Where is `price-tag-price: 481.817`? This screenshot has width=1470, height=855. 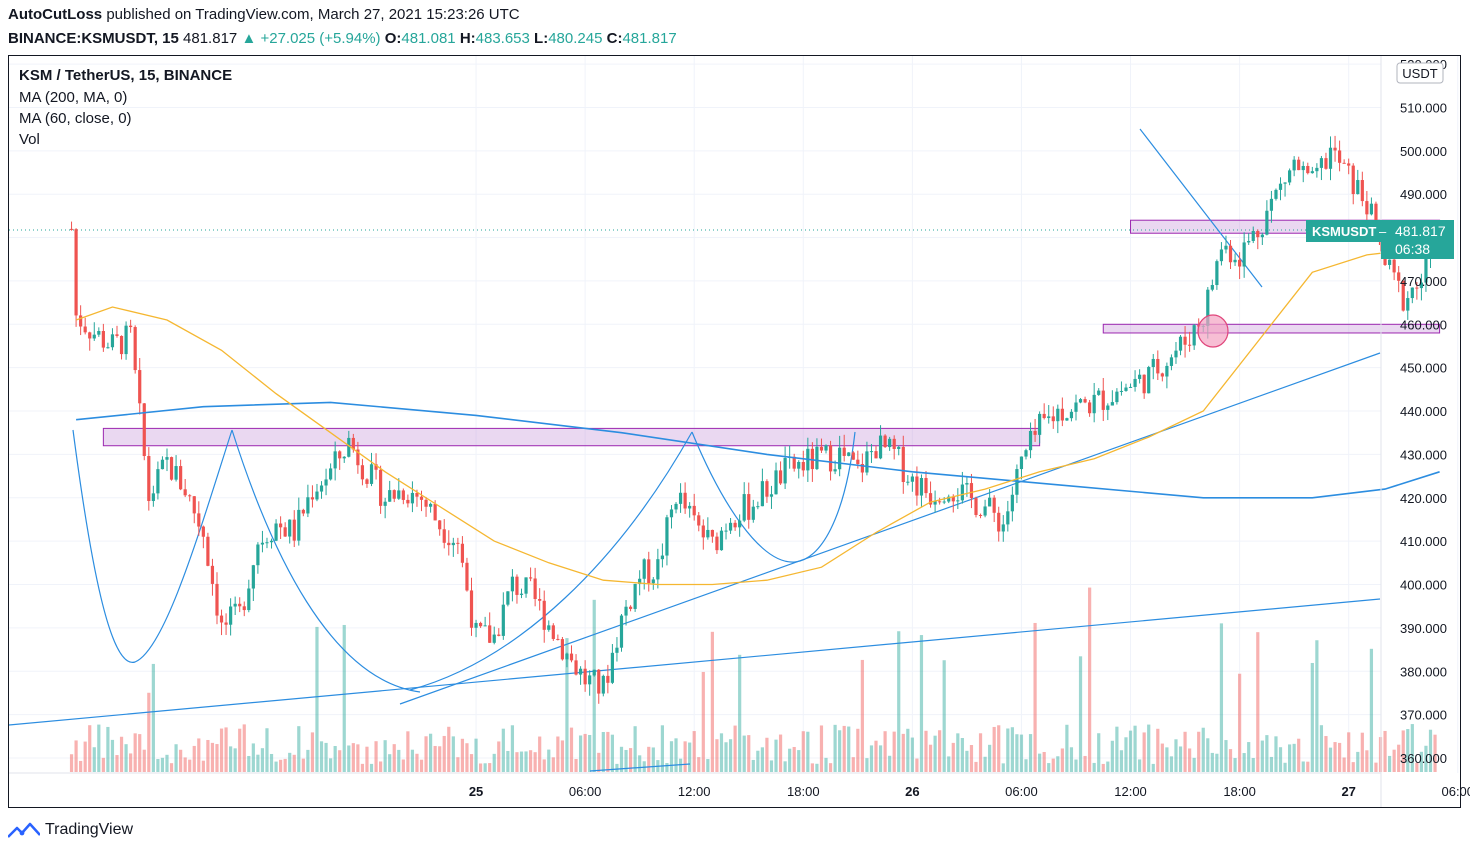
price-tag-price: 481.817 is located at coordinates (1420, 231).